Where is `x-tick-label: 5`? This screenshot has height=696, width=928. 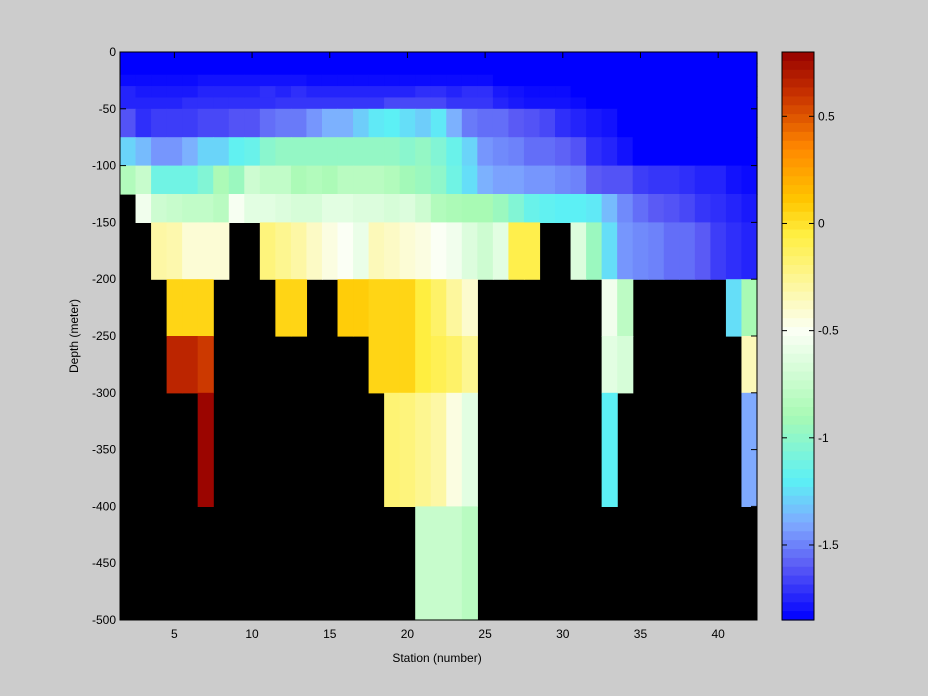 x-tick-label: 5 is located at coordinates (174, 634).